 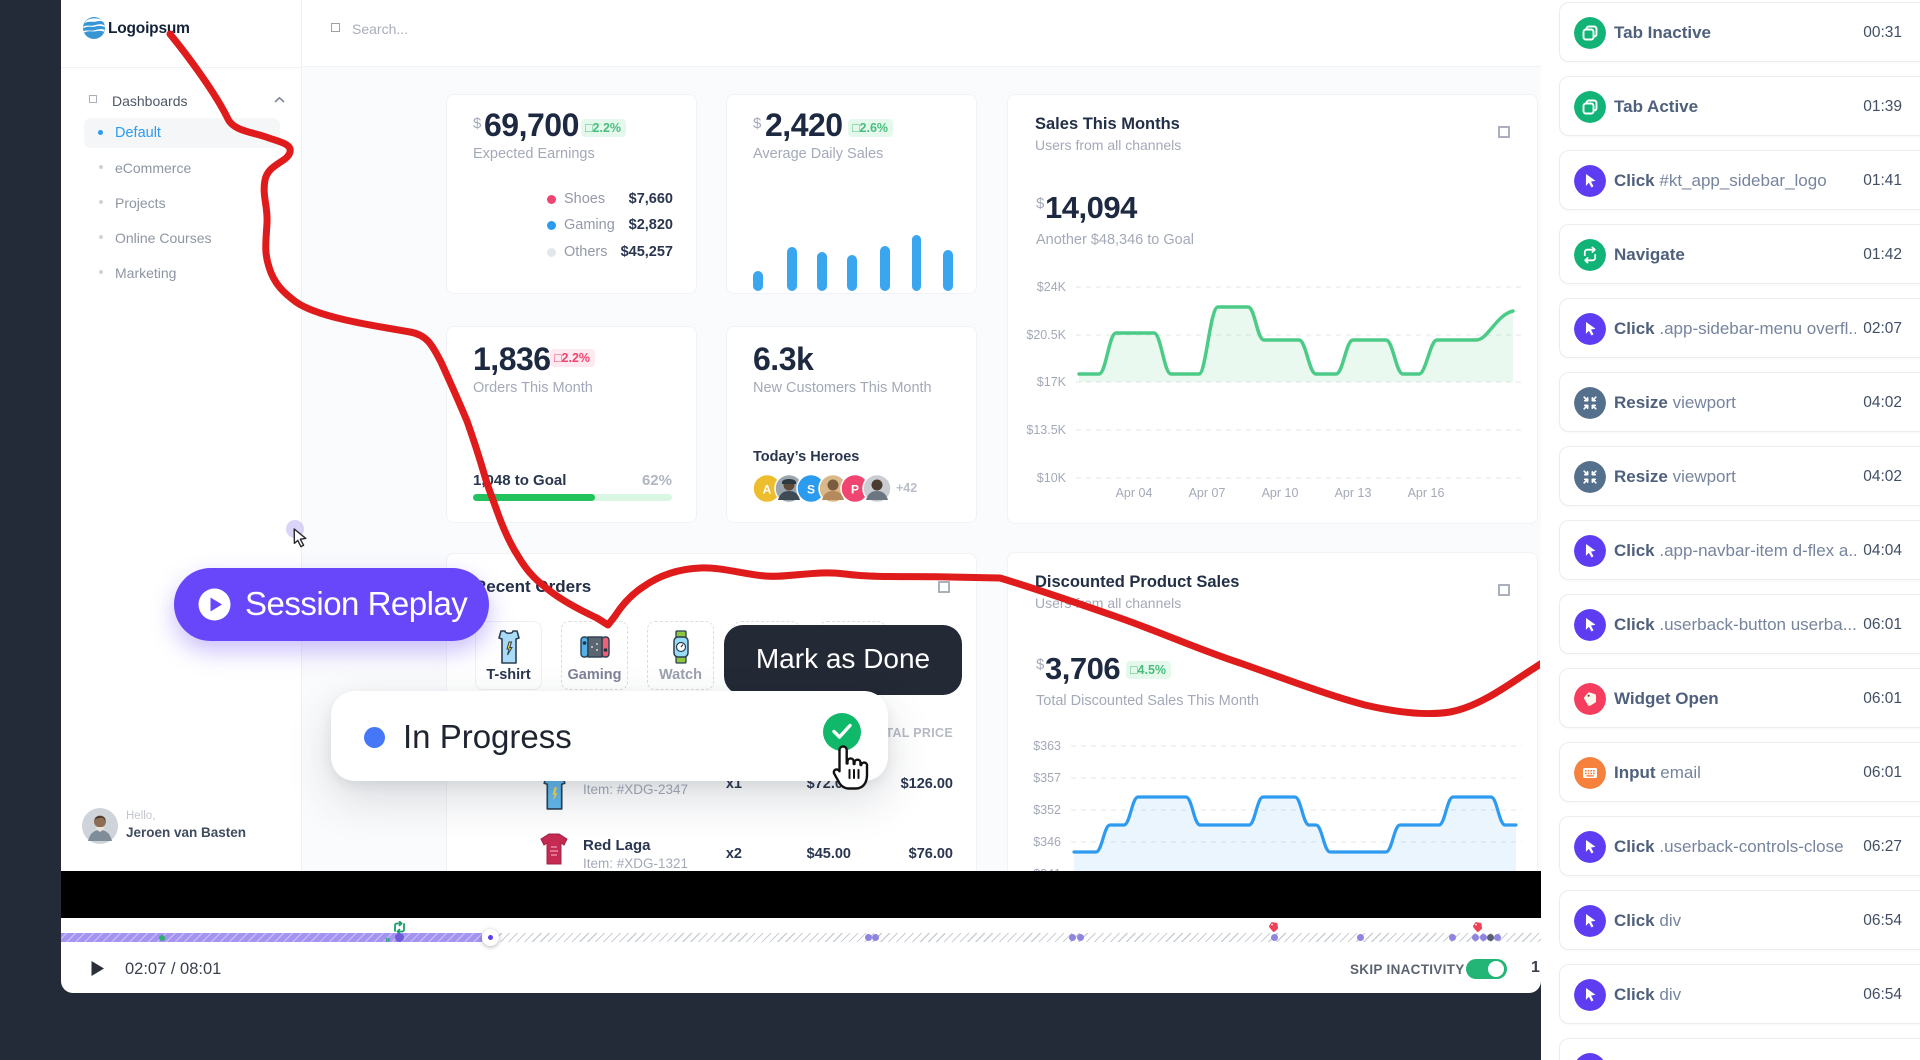 I want to click on svg-text: $346, so click(x=1047, y=842).